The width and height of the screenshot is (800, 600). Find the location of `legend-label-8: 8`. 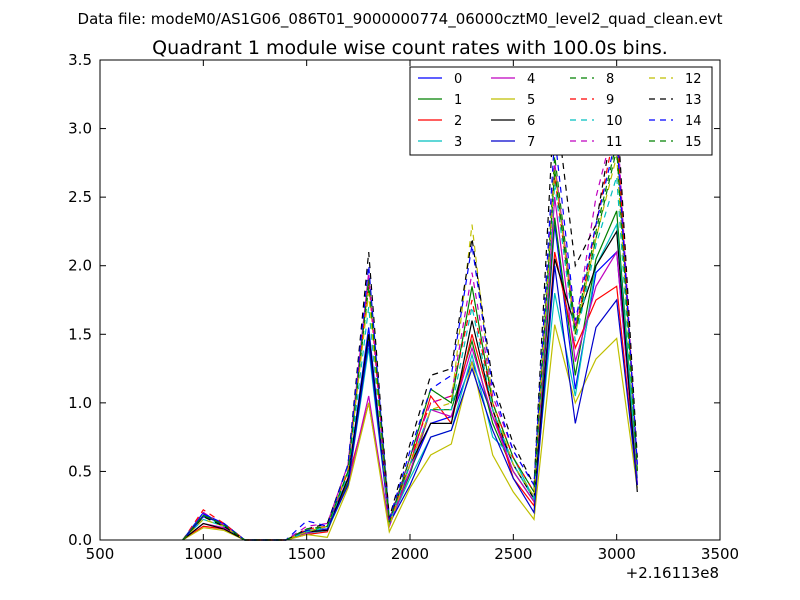

legend-label-8: 8 is located at coordinates (610, 79).